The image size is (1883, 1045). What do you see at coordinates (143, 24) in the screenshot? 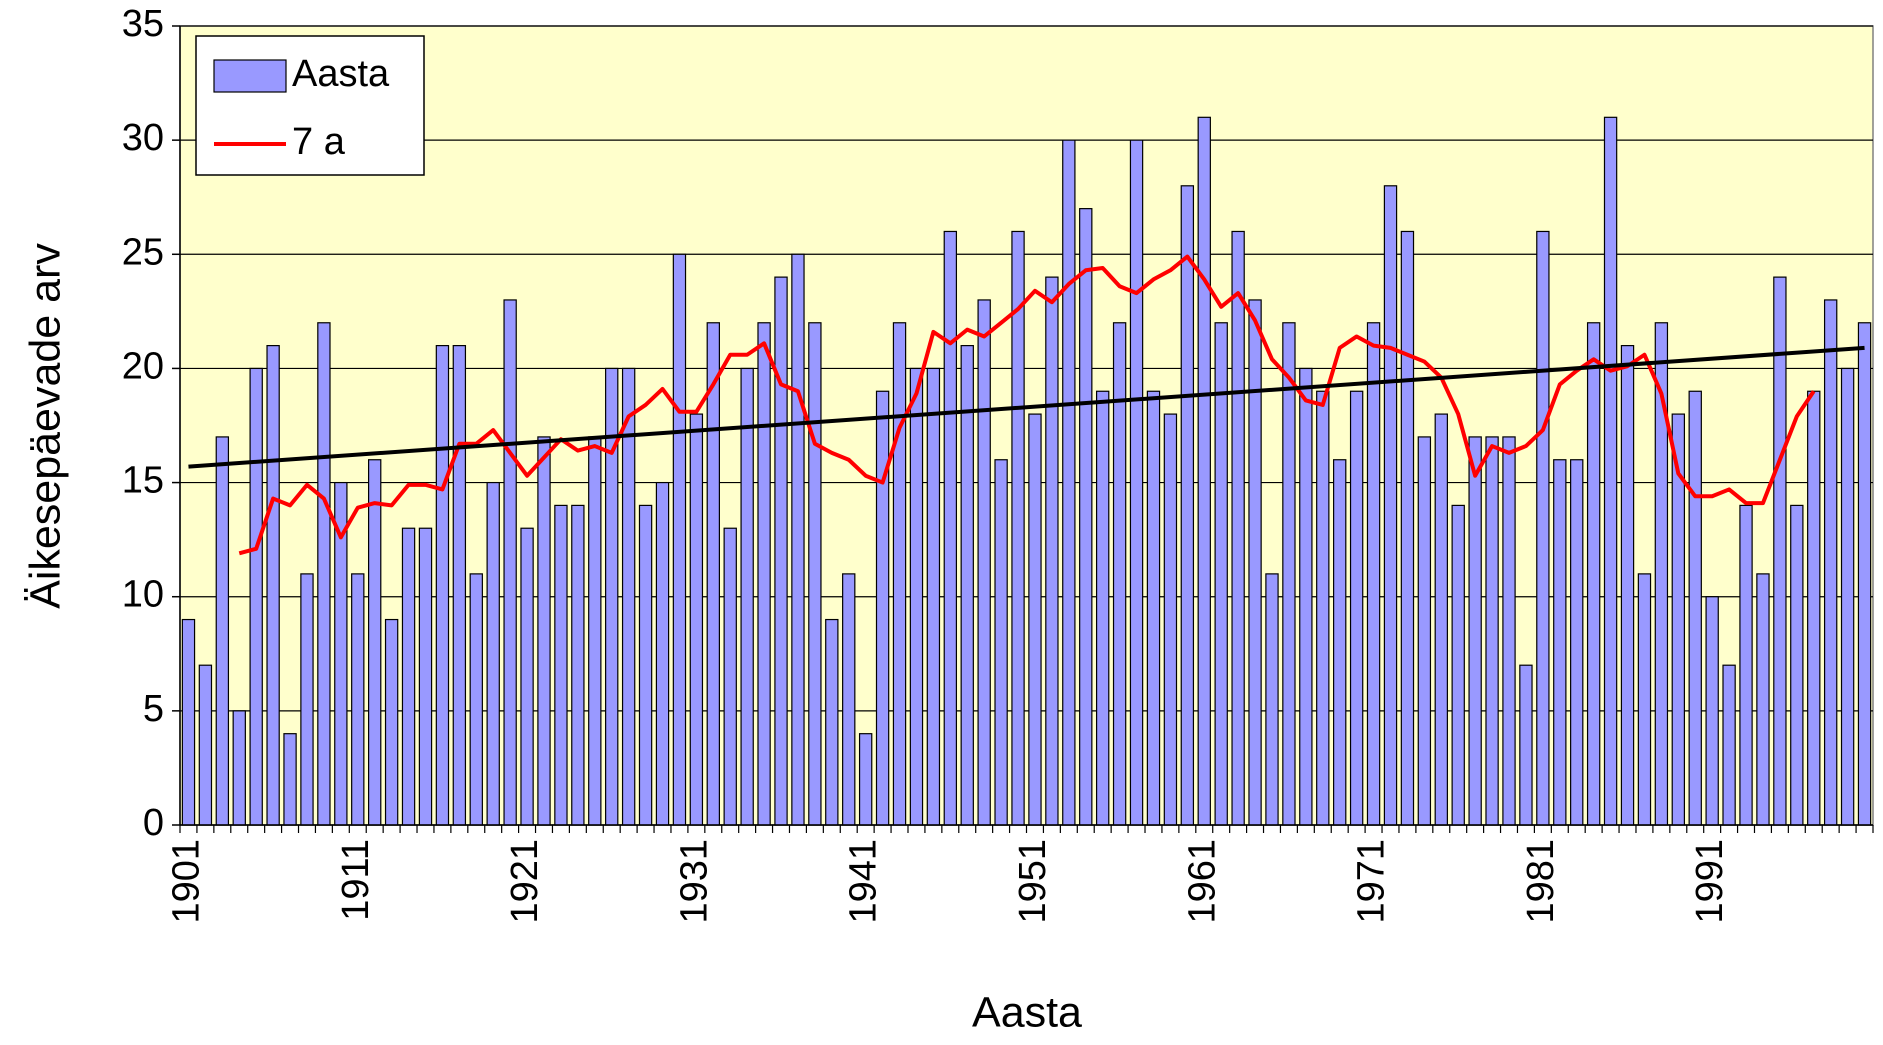
I see `y-tick-label: 35` at bounding box center [143, 24].